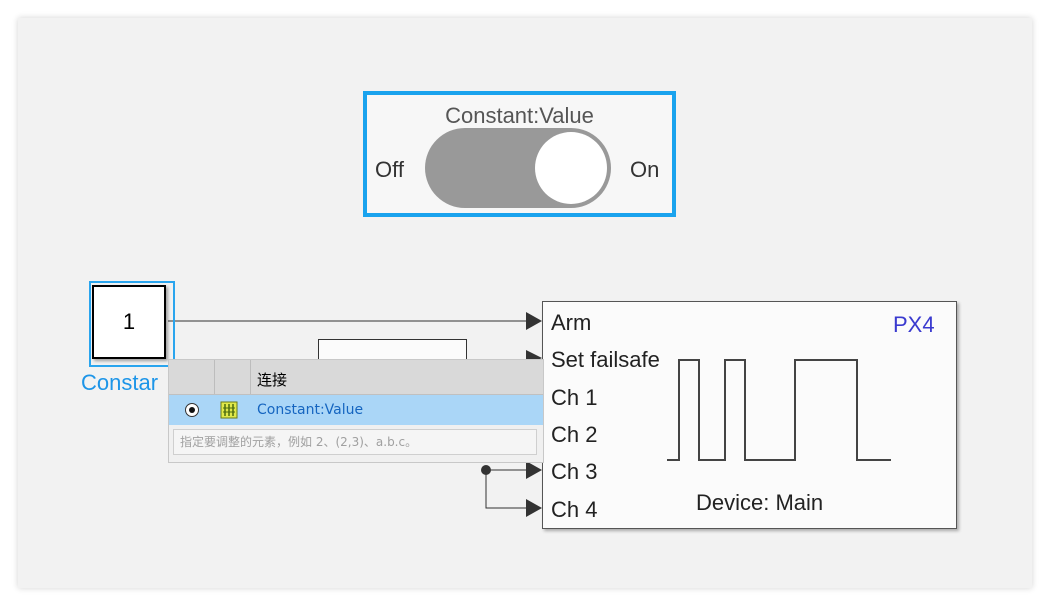 The image size is (1050, 608). I want to click on connection-row-label: Constant:Value, so click(310, 410).